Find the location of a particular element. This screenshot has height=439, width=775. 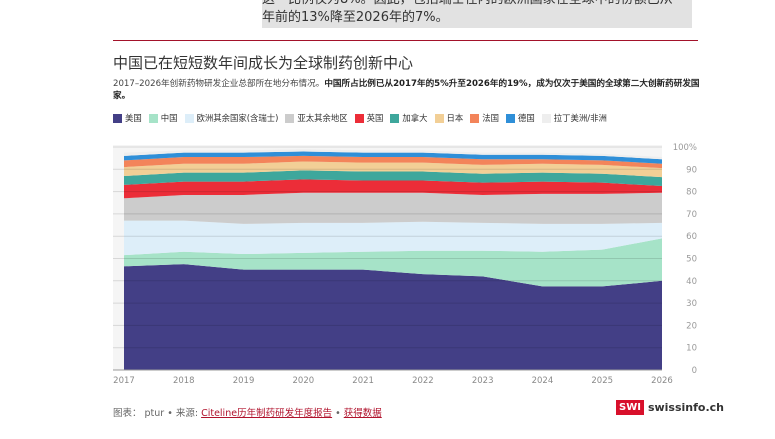

legend-item: 日本 is located at coordinates (449, 118).